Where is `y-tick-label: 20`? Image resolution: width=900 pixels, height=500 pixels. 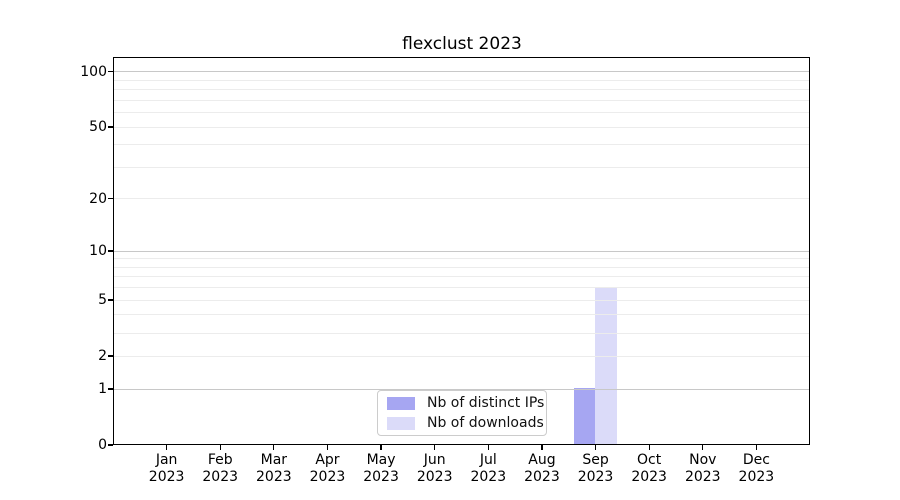
y-tick-label: 20 is located at coordinates (98, 198).